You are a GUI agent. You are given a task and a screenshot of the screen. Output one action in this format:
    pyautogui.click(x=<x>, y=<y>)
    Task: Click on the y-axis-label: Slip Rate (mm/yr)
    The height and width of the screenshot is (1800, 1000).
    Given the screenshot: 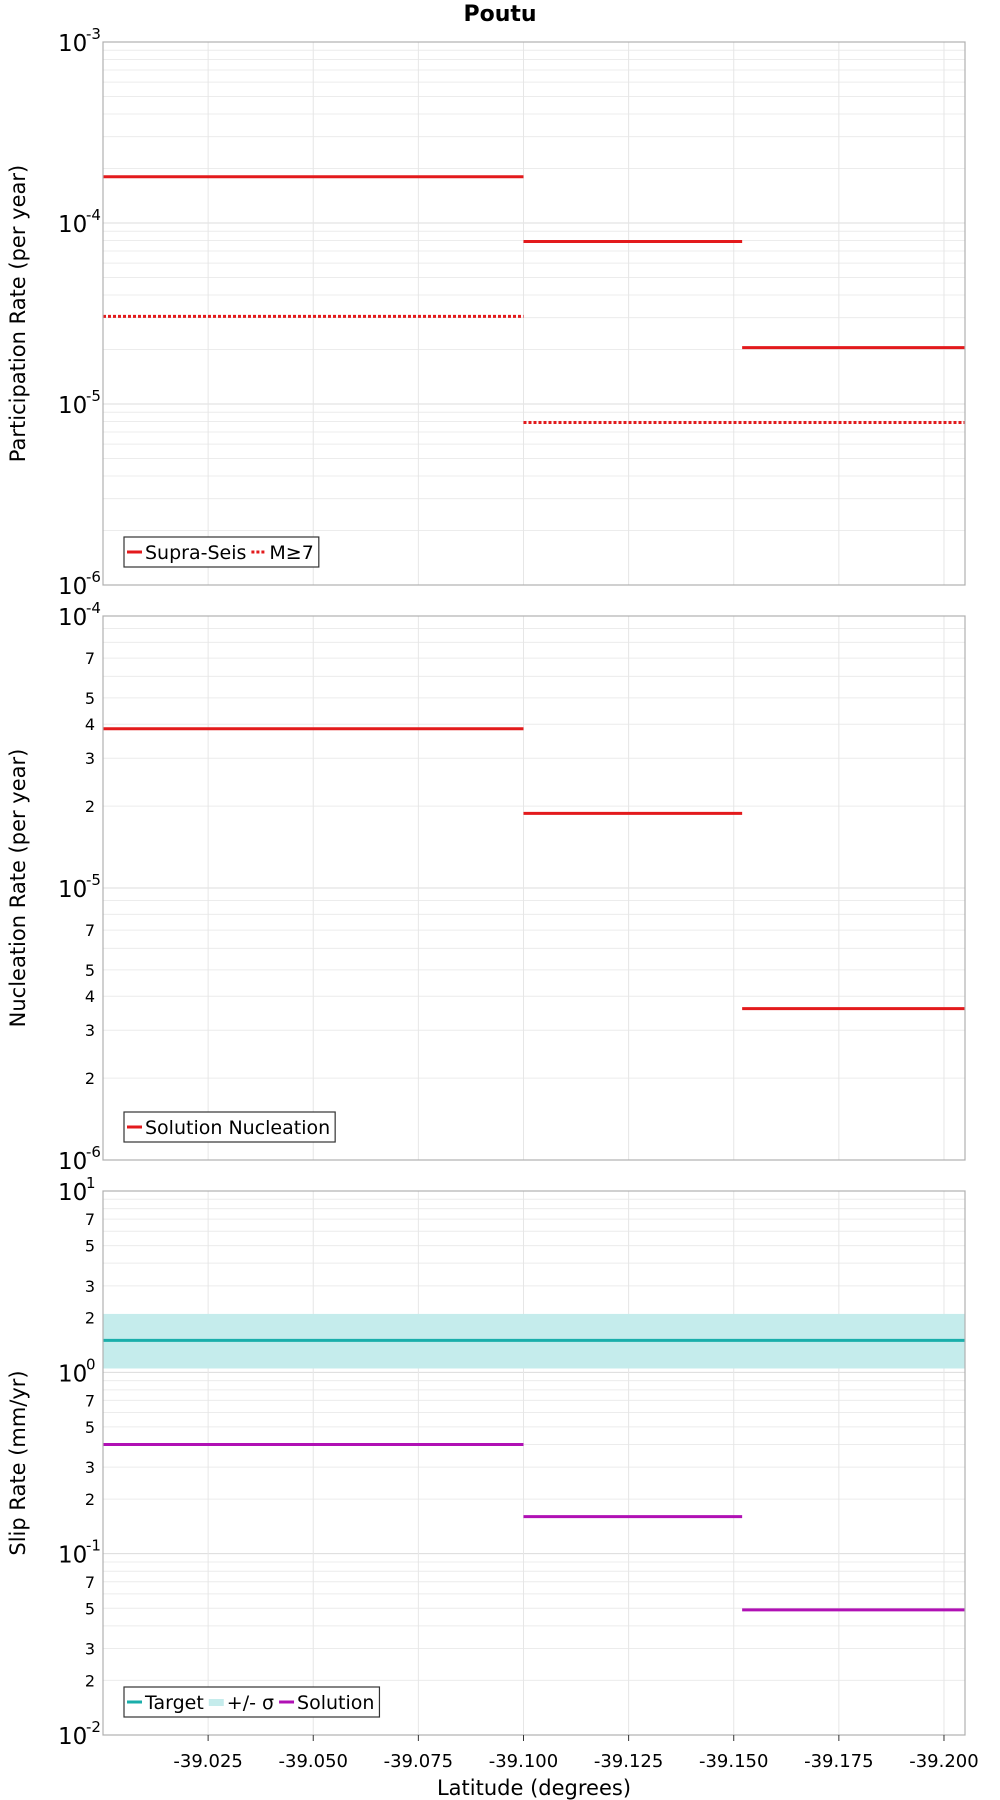 What is the action you would take?
    pyautogui.click(x=18, y=1462)
    